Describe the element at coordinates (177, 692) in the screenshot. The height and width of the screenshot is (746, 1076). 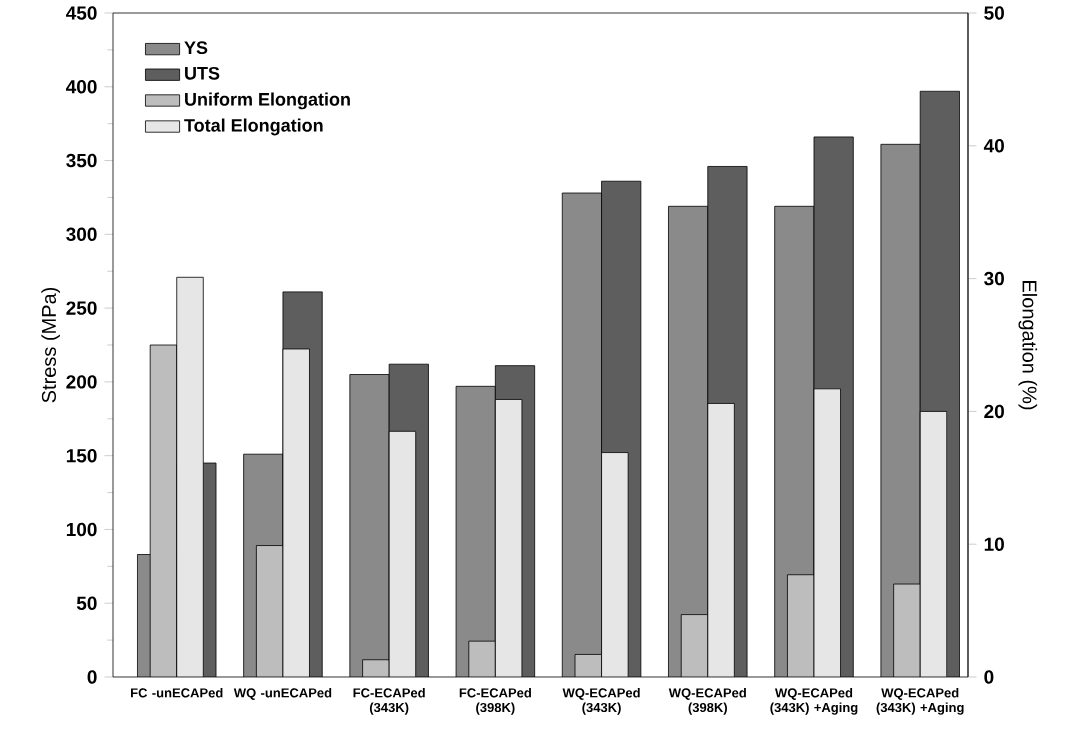
I see `x-tick-label: FC -unECAPed` at that location.